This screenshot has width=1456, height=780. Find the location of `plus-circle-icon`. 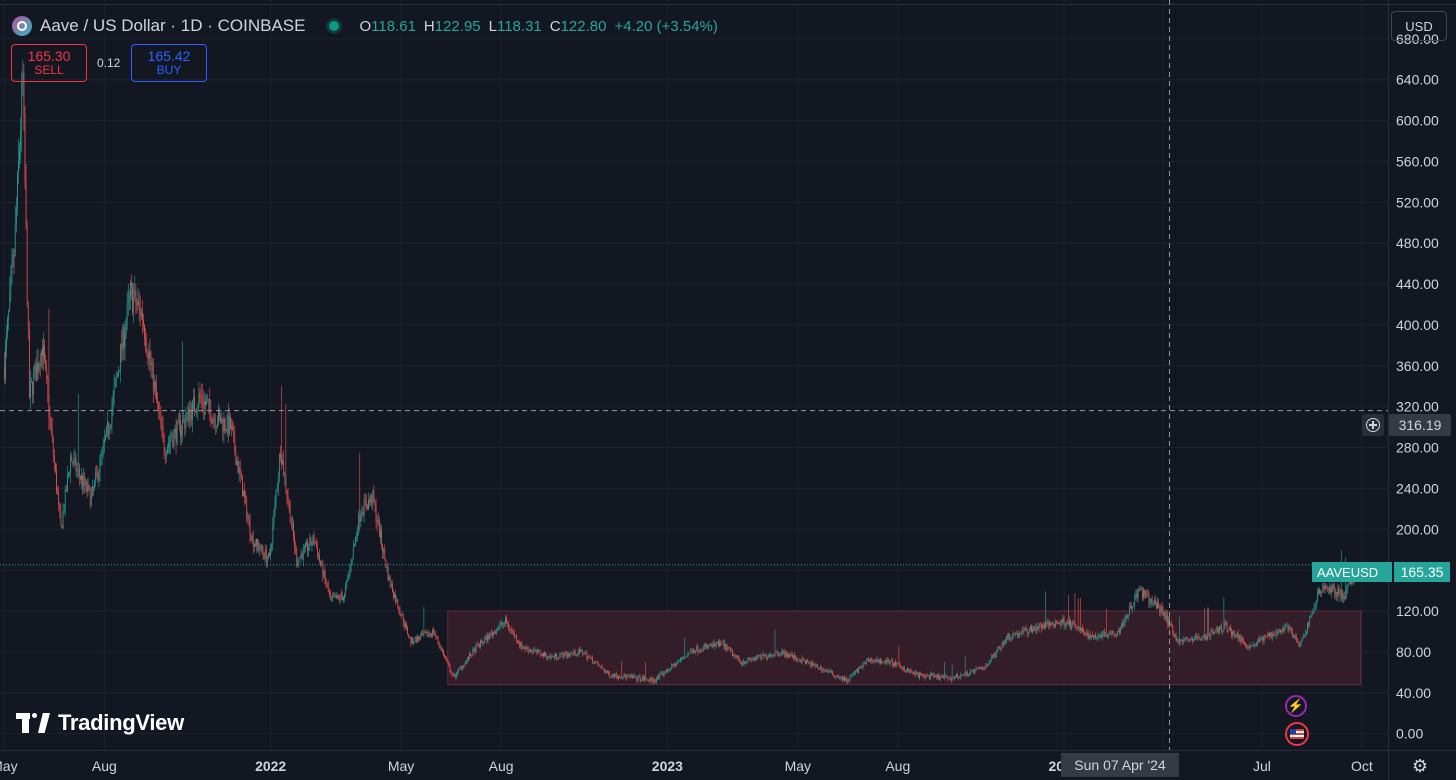

plus-circle-icon is located at coordinates (1373, 425).